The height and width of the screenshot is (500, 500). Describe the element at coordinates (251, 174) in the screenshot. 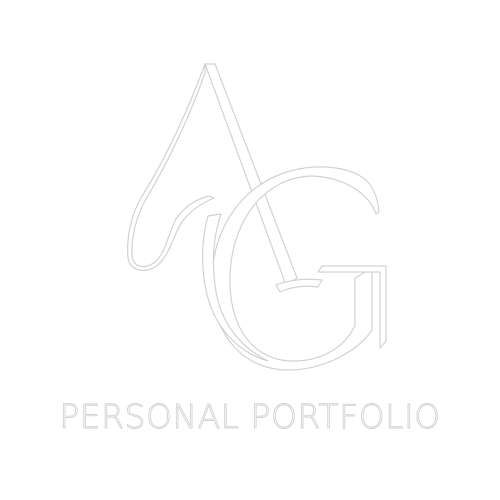

I see `monogram-a-right-stroke` at that location.